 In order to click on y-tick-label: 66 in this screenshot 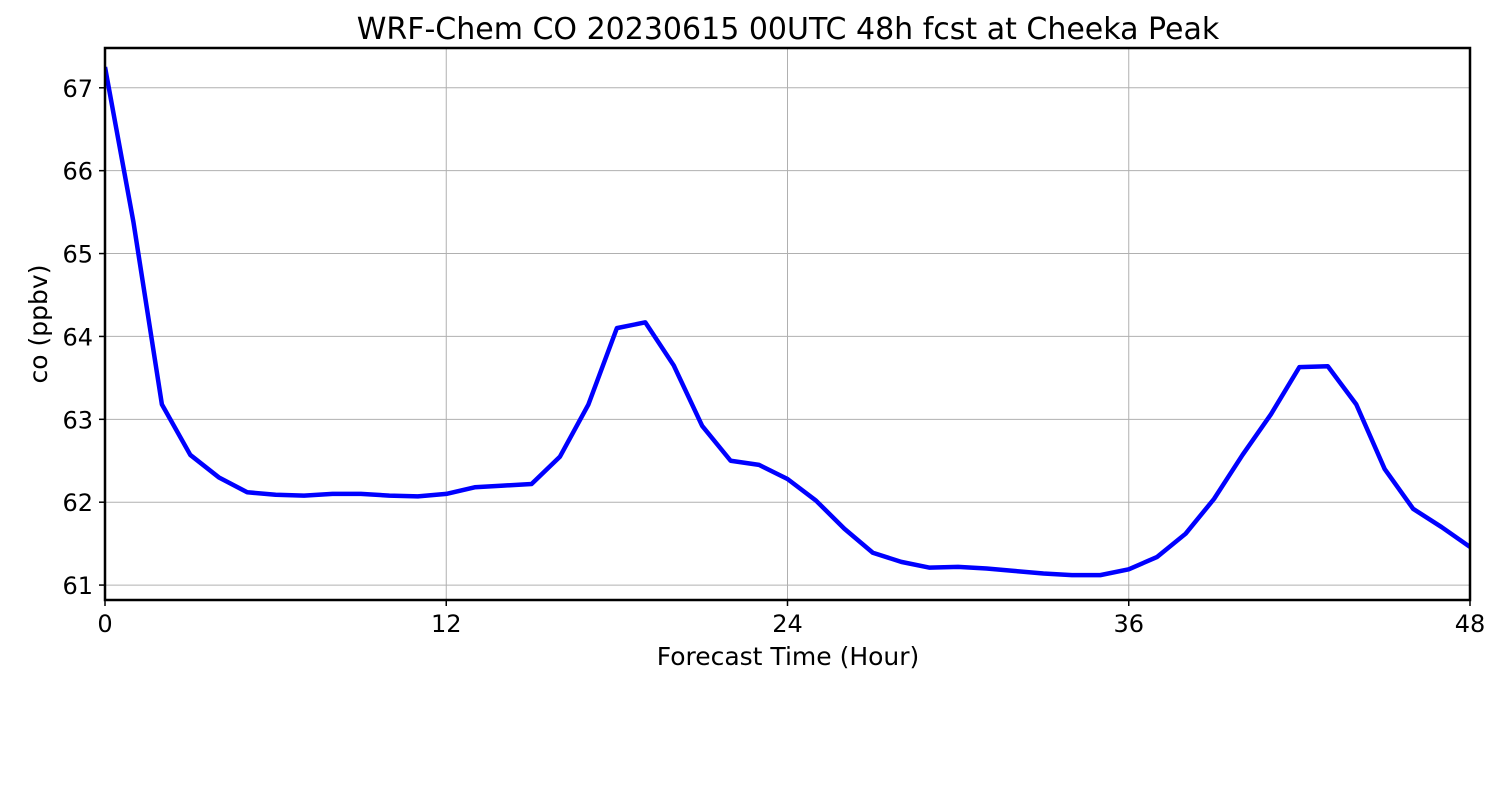, I will do `click(77, 172)`.